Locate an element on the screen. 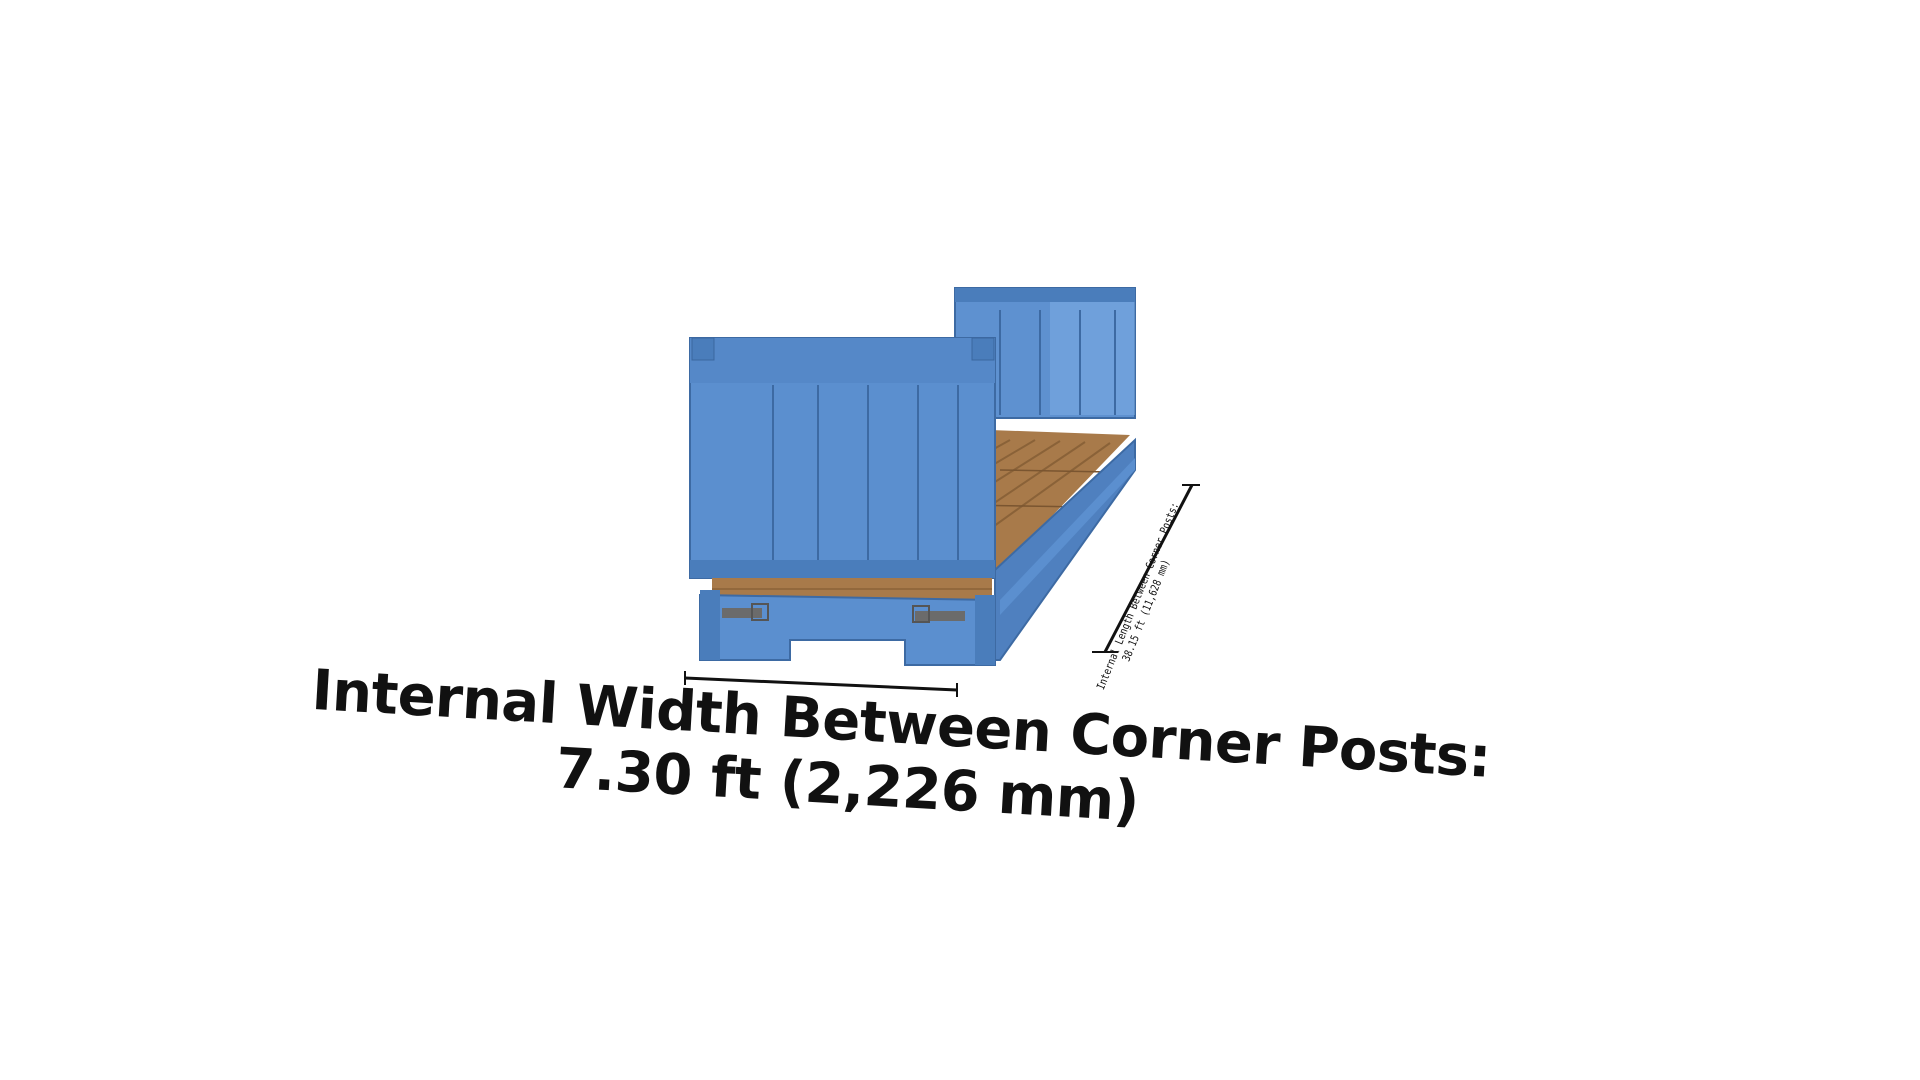 The height and width of the screenshot is (1080, 1920). base-frame is located at coordinates (847, 628).